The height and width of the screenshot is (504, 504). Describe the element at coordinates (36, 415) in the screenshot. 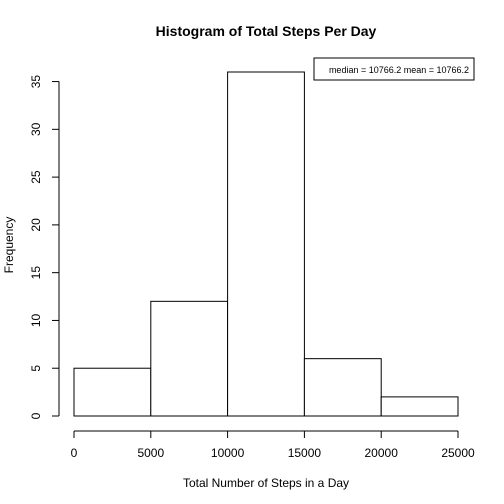

I see `y-tick-label-0: 0` at that location.